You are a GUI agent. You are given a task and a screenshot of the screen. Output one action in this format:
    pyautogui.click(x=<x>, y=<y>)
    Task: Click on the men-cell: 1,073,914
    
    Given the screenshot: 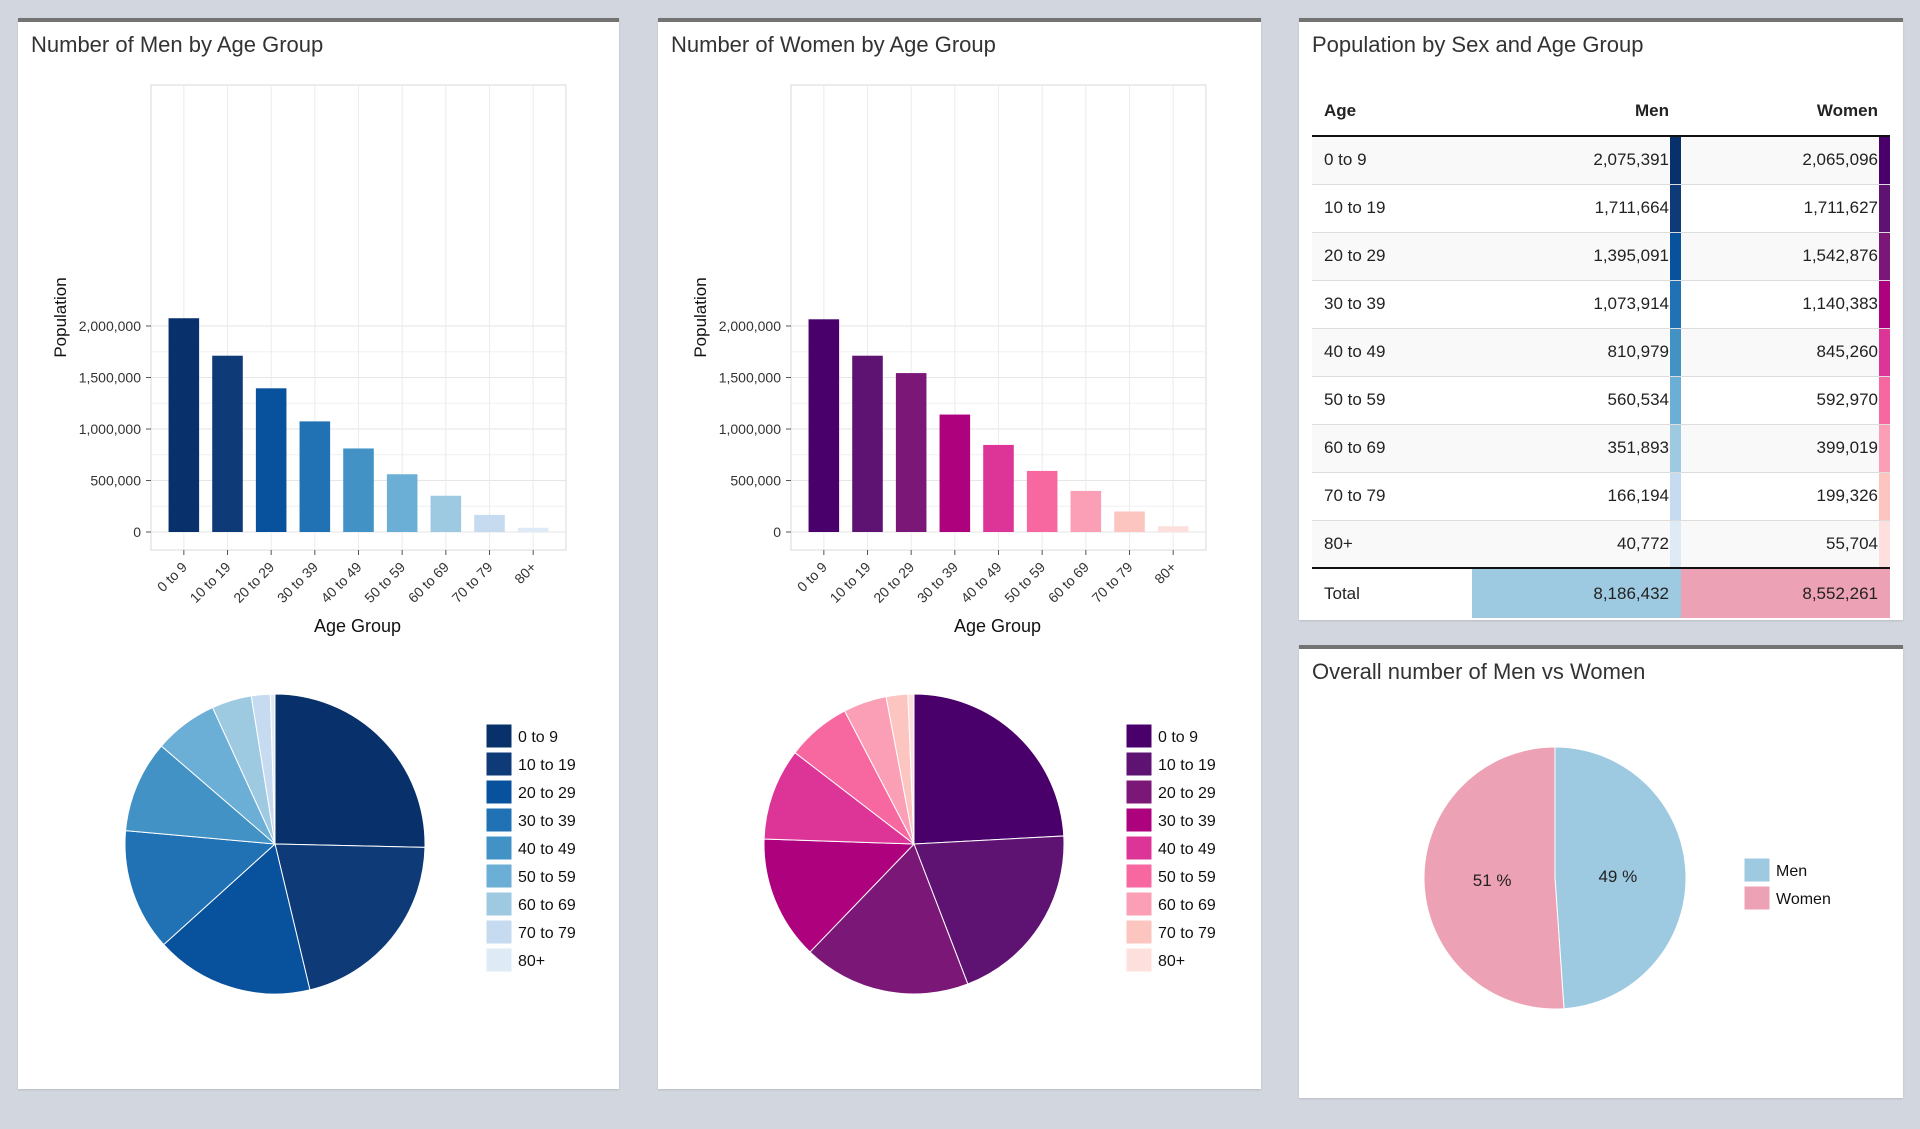 What is the action you would take?
    pyautogui.click(x=1576, y=303)
    